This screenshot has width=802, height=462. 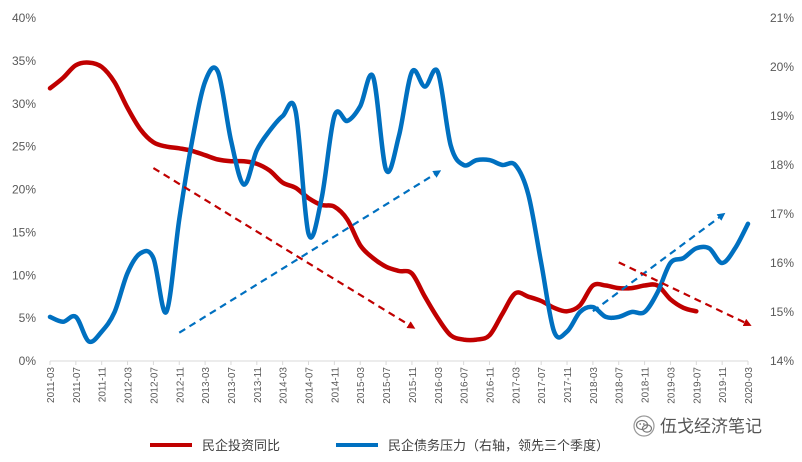 I want to click on x-tick-label: 2019-11, so click(x=723, y=385).